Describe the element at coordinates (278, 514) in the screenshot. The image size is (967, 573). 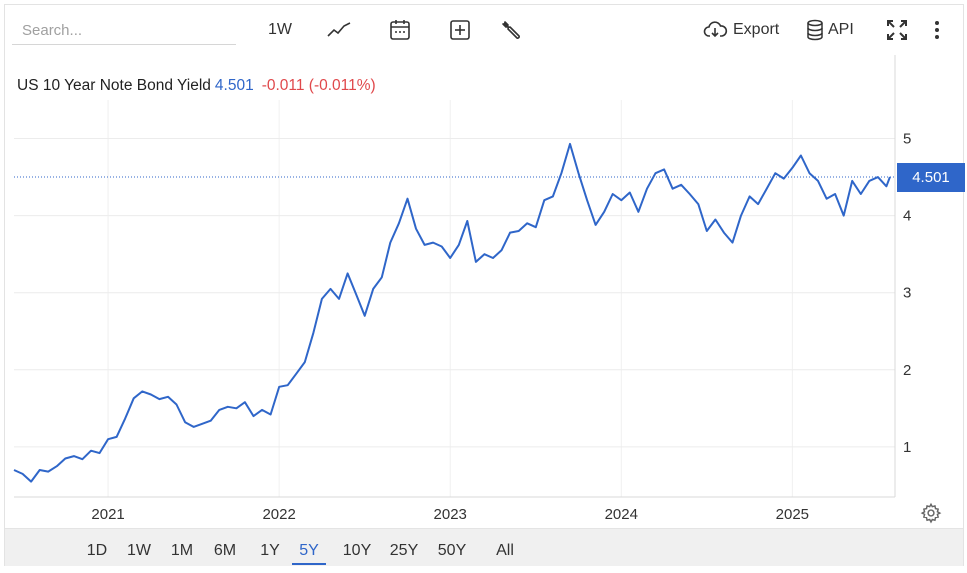
I see `x-tick-label: 2022` at that location.